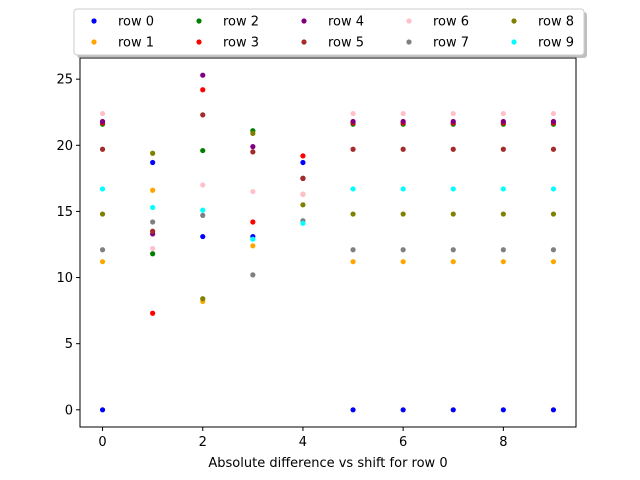 This screenshot has width=640, height=480. What do you see at coordinates (327, 463) in the screenshot?
I see `x-axis-title: Absolute difference vs shift for row 0` at bounding box center [327, 463].